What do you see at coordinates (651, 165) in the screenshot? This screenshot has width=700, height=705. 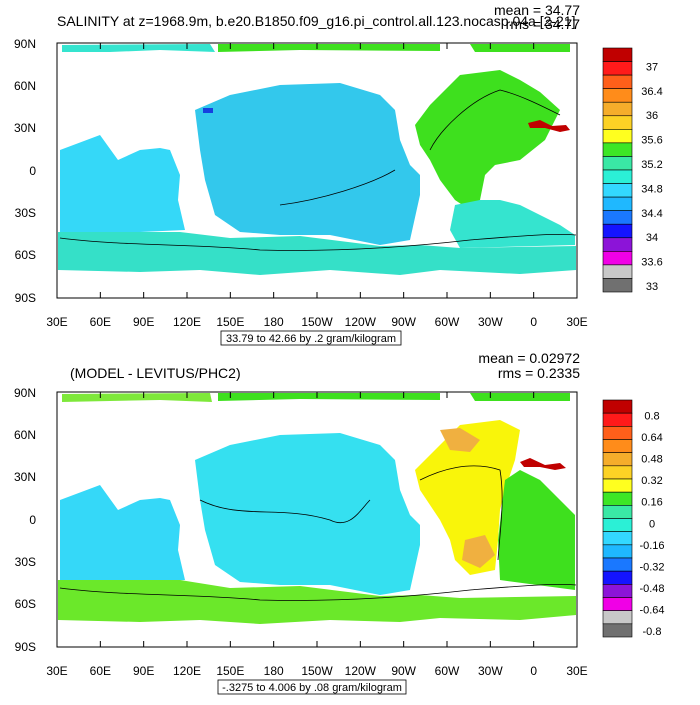 I see `colorbar-label: 35.2` at bounding box center [651, 165].